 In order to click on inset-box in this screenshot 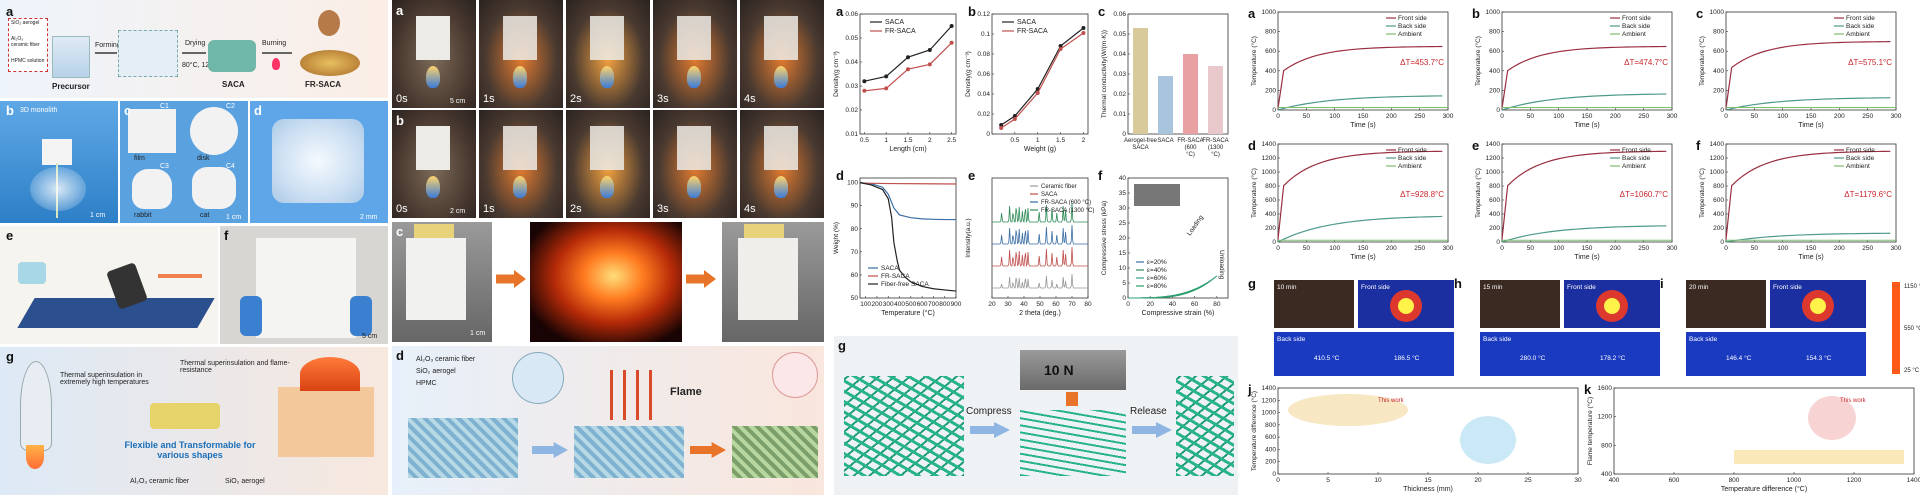, I will do `click(28, 45)`.